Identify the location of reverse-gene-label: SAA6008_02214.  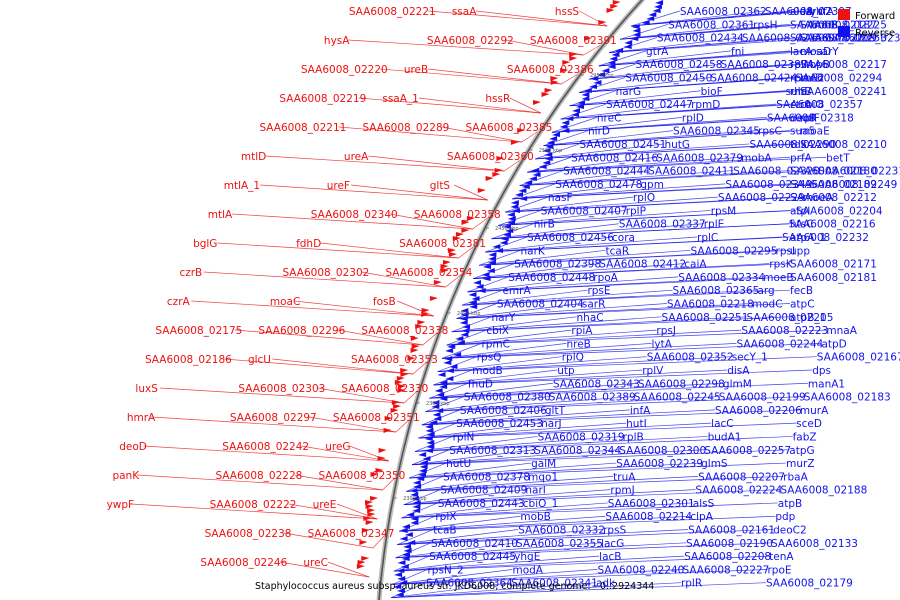
(648, 517).